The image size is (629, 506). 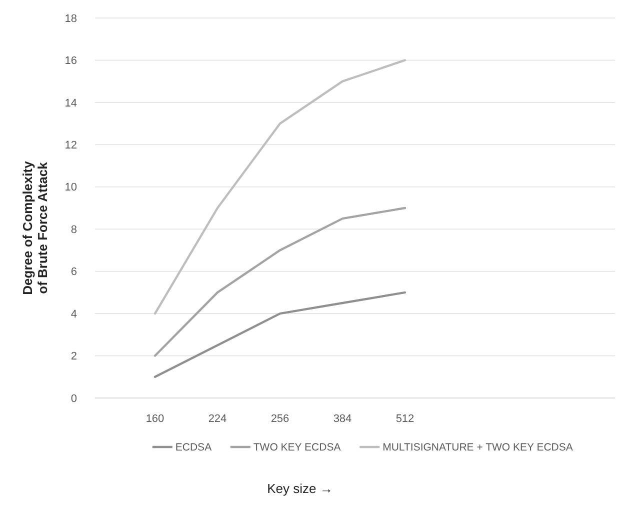 I want to click on y-tick-label: 10, so click(x=70, y=188).